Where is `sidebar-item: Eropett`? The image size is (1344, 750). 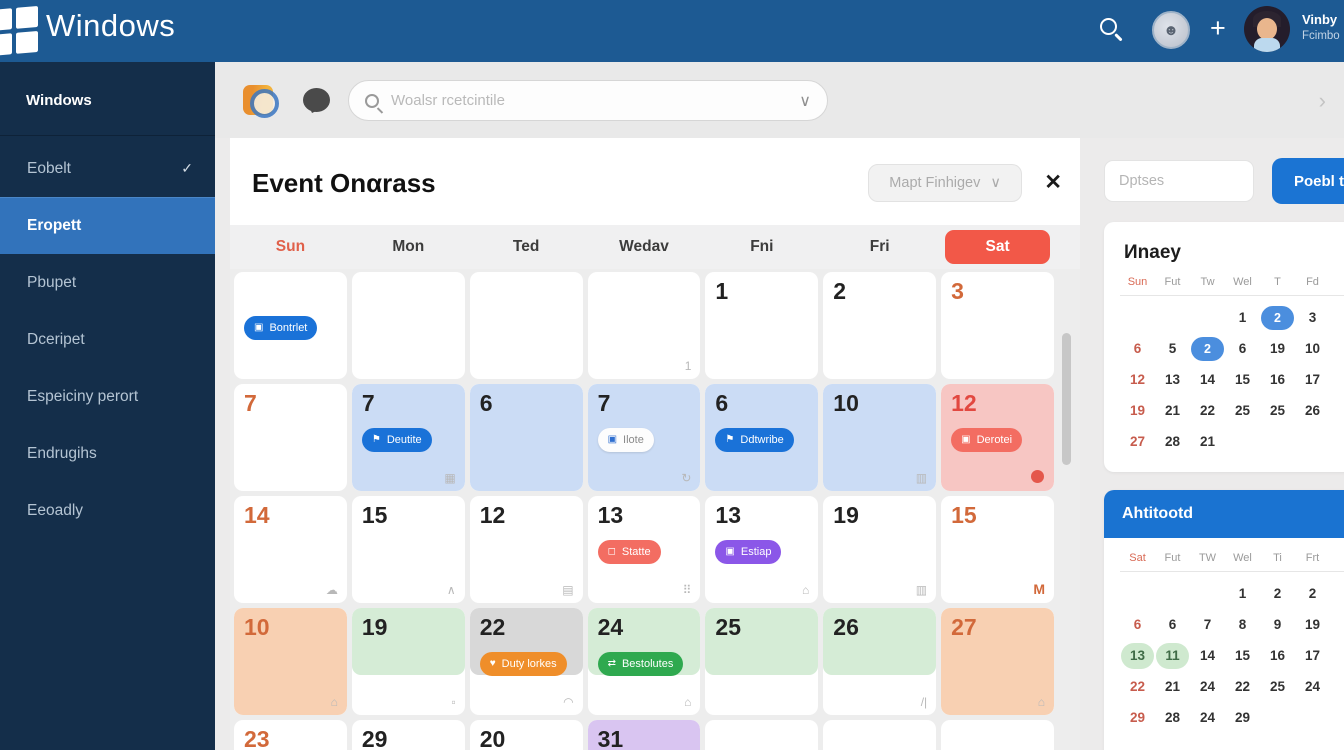 sidebar-item: Eropett is located at coordinates (107, 225).